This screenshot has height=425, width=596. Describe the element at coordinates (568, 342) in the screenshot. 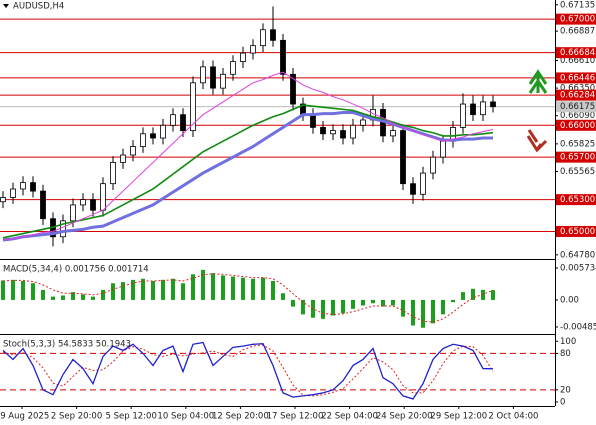

I see `y-tick-label: 100` at that location.